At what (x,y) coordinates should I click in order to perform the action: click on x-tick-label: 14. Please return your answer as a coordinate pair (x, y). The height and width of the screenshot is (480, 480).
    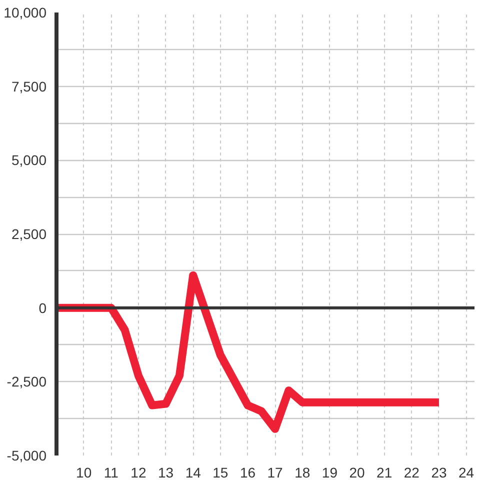
    Looking at the image, I should click on (193, 472).